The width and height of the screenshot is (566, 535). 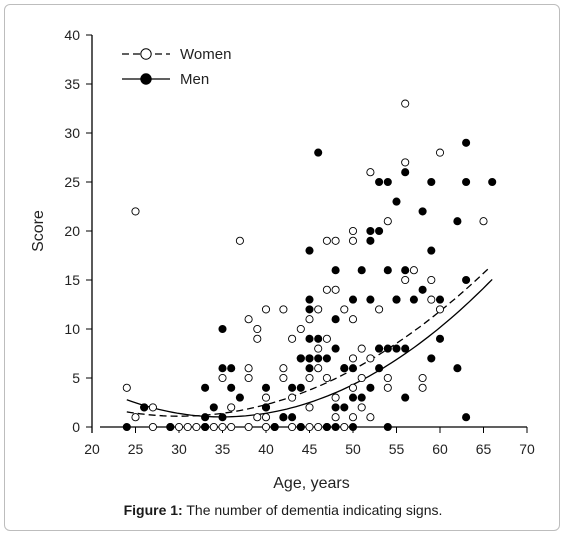 What do you see at coordinates (484, 449) in the screenshot?
I see `x-tick-label: 65` at bounding box center [484, 449].